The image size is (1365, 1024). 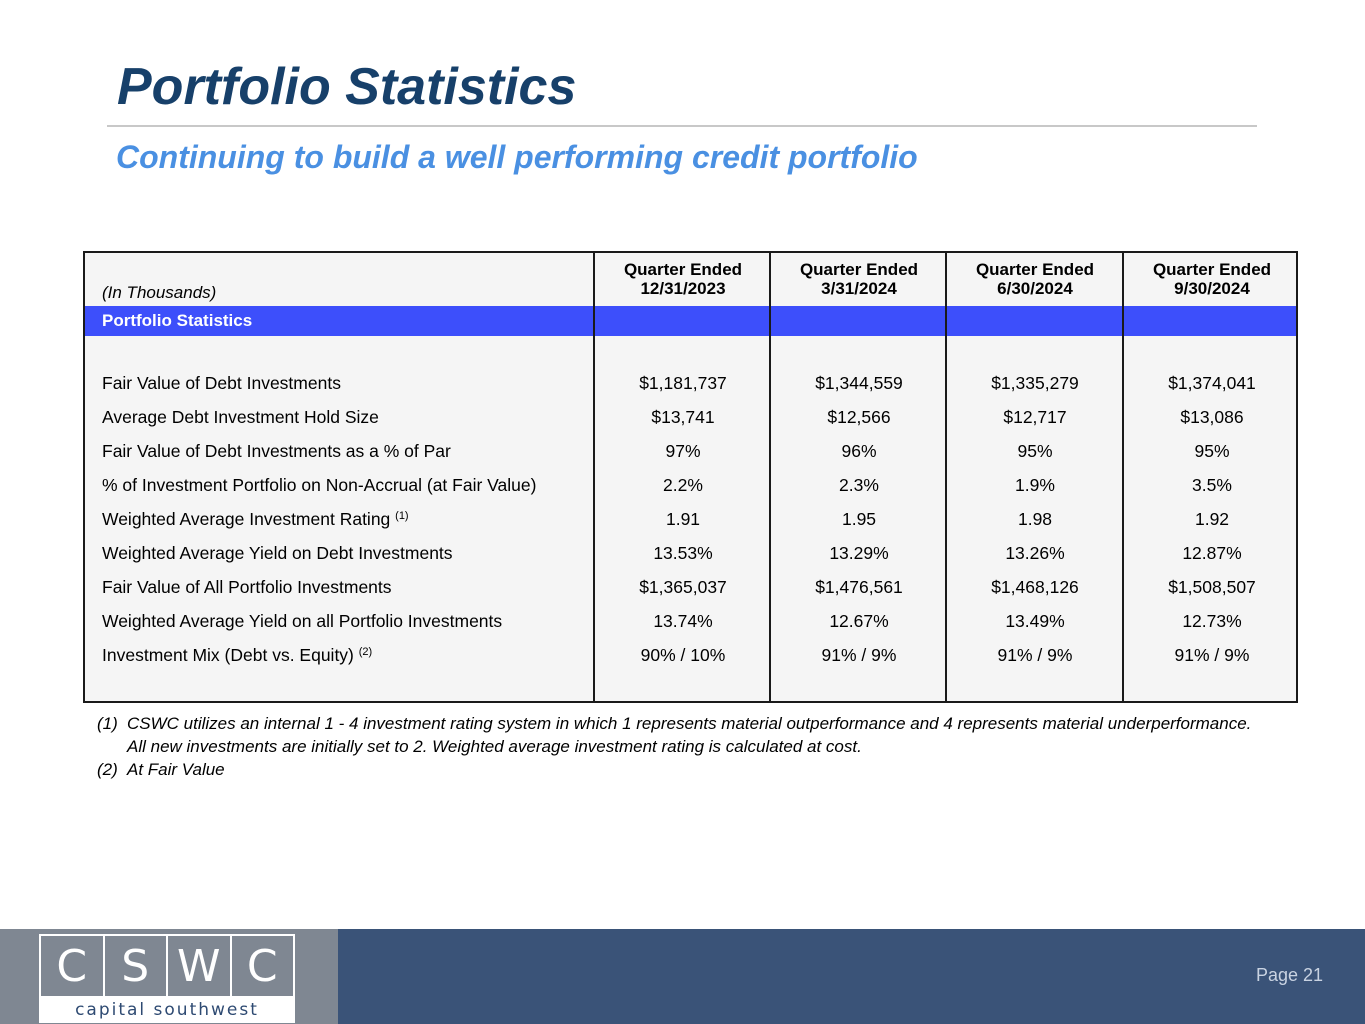 What do you see at coordinates (240, 417) in the screenshot?
I see `row-label: Average Debt Investment Hold Size` at bounding box center [240, 417].